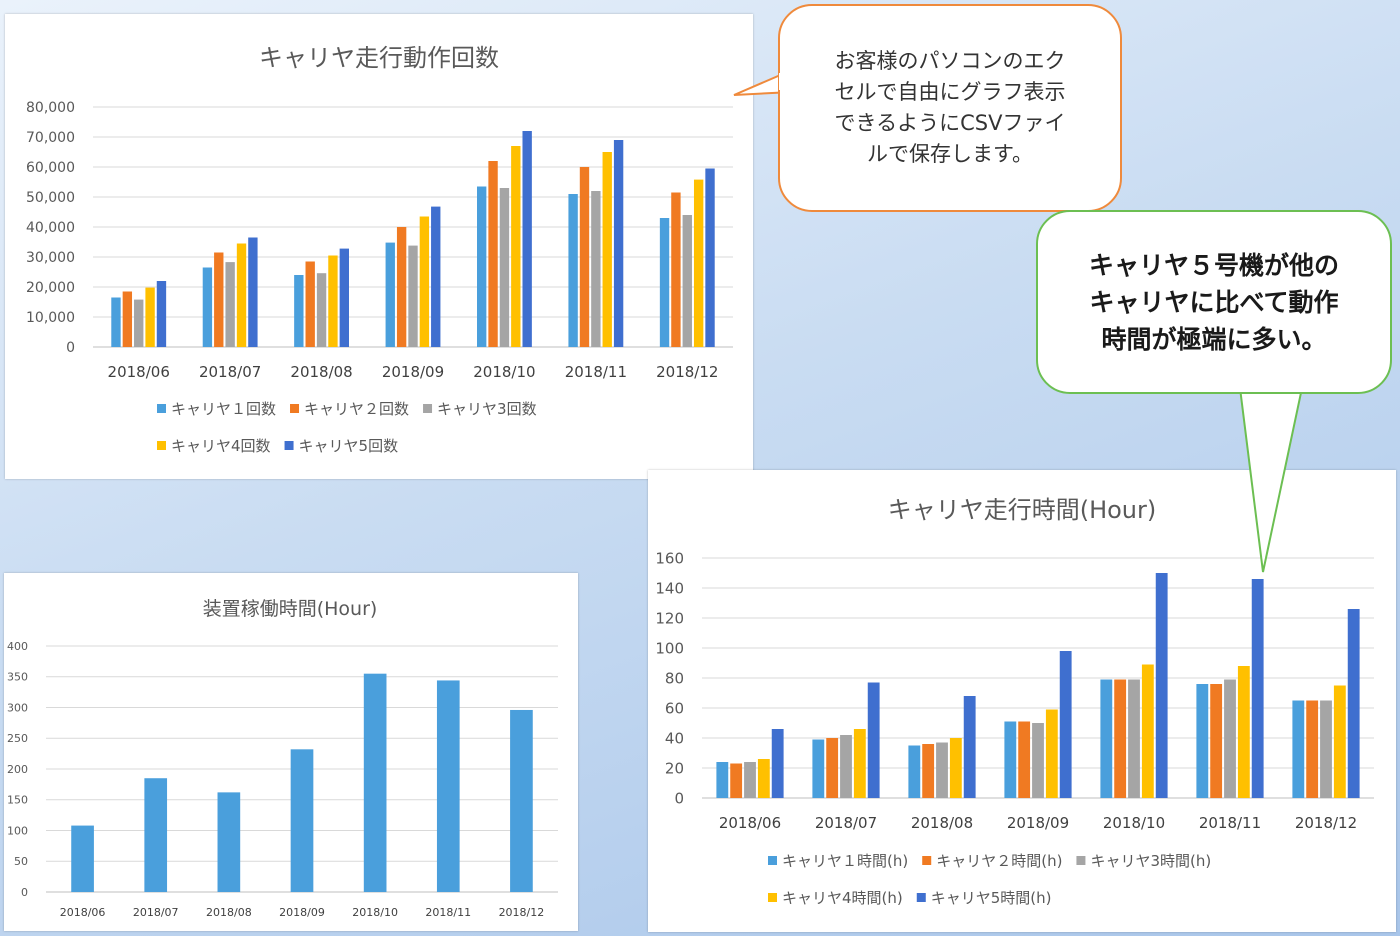  I want to click on y-tick-label: 80, so click(674, 678).